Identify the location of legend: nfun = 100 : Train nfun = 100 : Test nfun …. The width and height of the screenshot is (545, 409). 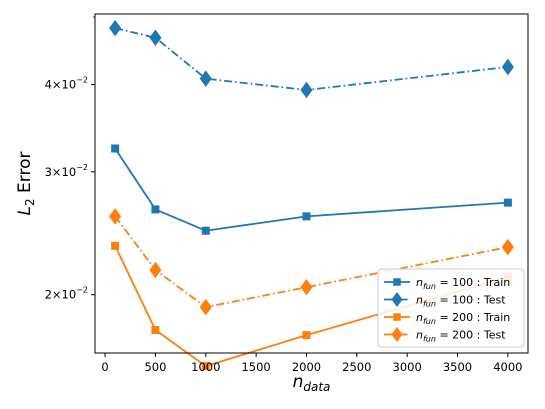
(451, 308).